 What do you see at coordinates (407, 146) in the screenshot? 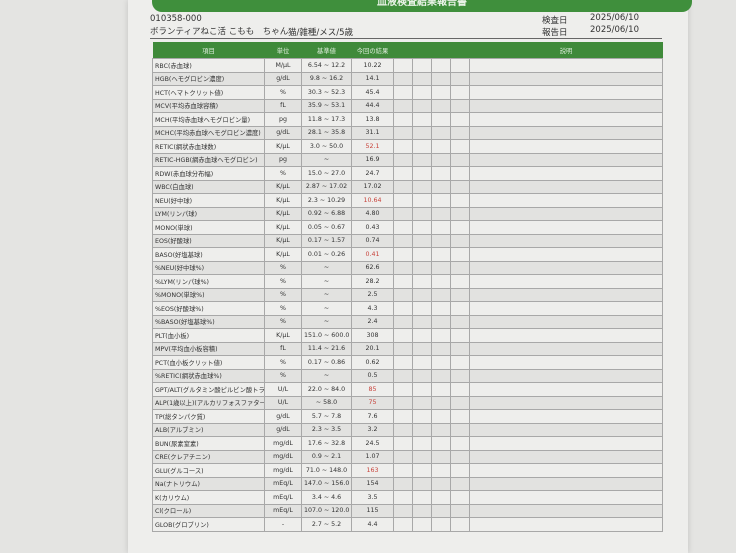
I see `table-row: RETIC(網状赤血球数) K/μL 3.0 ~ 50.0 52.1` at bounding box center [407, 146].